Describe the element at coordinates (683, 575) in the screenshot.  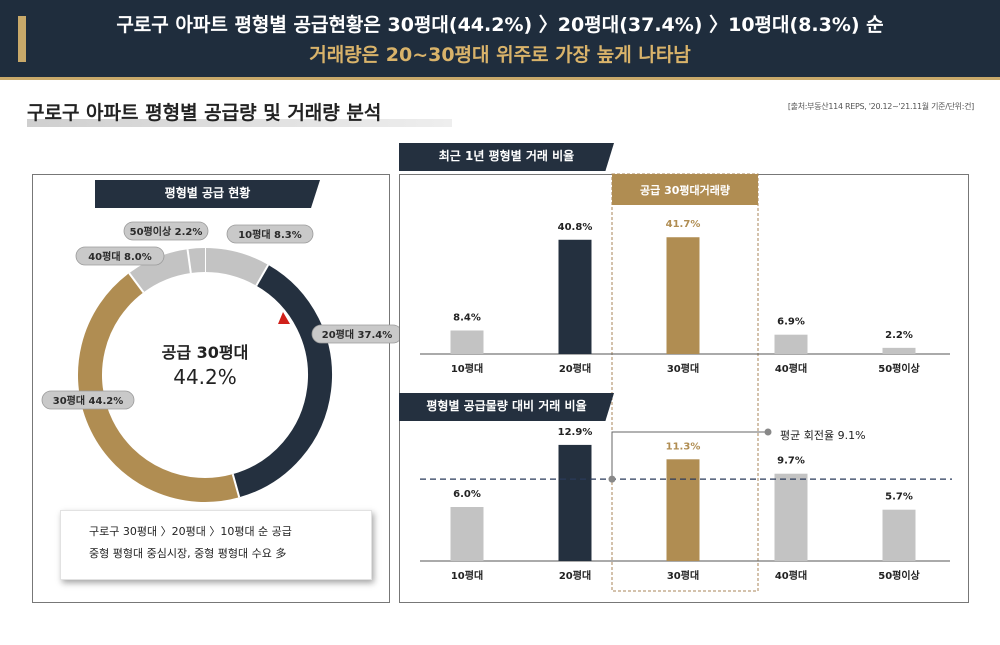
I see `bottom-category-label: 30평대` at that location.